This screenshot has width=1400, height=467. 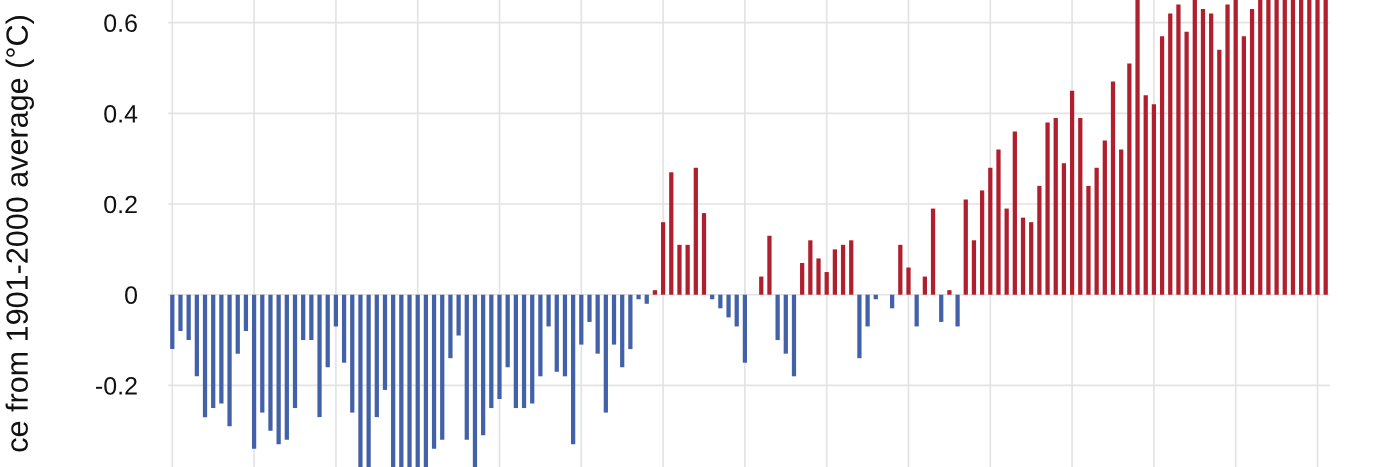 What do you see at coordinates (19, 234) in the screenshot?
I see `y-axis-title: ce from 1901-2000 average (°C)` at bounding box center [19, 234].